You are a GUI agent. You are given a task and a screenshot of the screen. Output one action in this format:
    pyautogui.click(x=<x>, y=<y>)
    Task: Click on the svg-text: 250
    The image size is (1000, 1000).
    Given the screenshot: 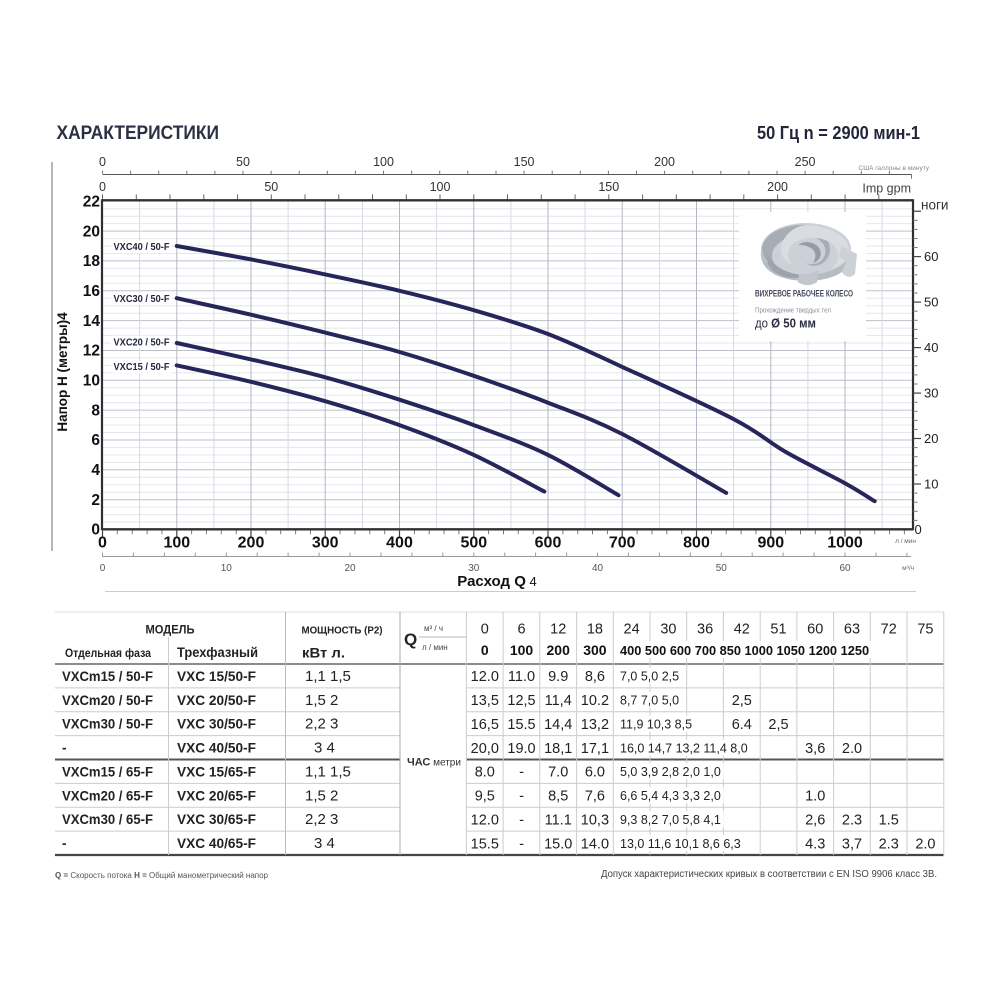 What is the action you would take?
    pyautogui.click(x=805, y=162)
    